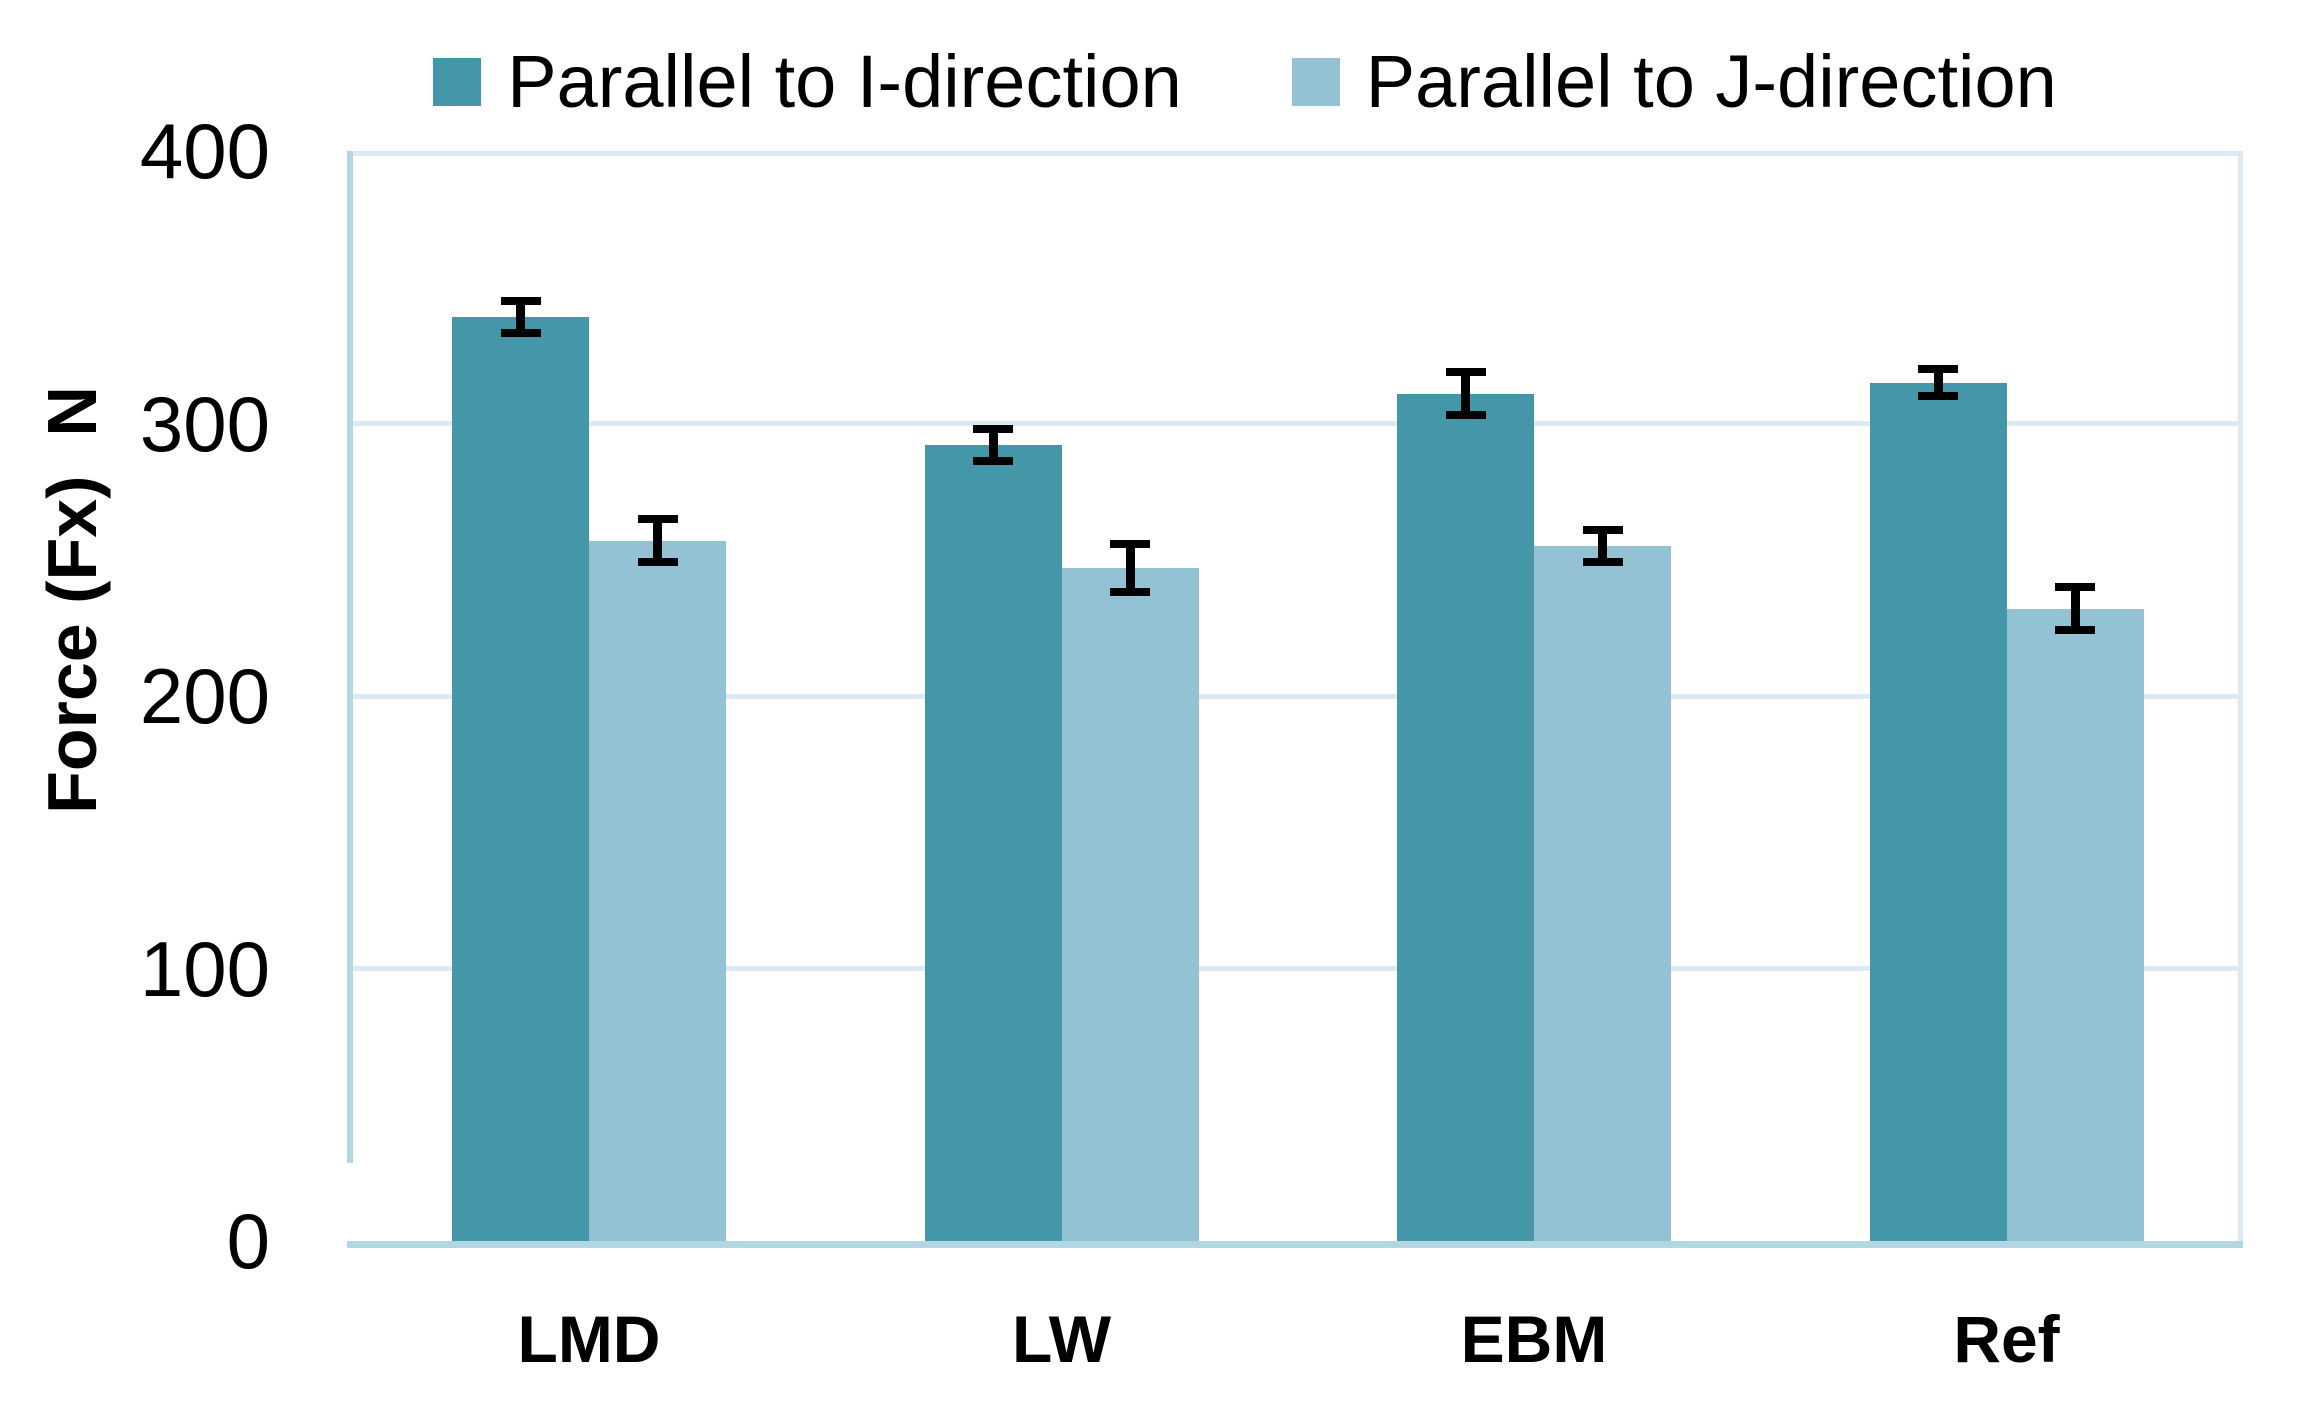  I want to click on x-axis-label-lw: LW, so click(1061, 1339).